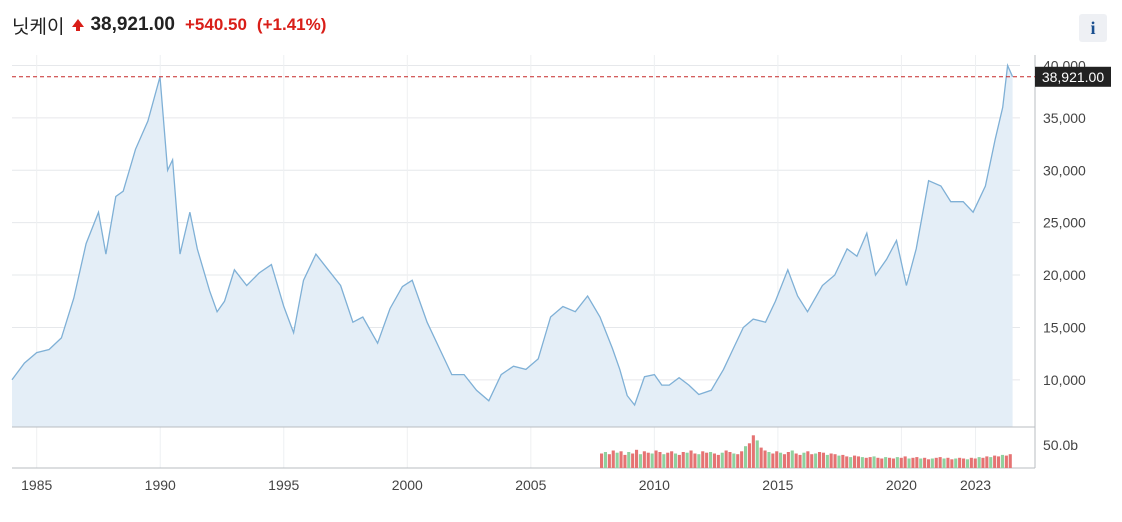  I want to click on quote-header: 닛케이 38,921.00 +540.50 (+1.41%), so click(169, 25).